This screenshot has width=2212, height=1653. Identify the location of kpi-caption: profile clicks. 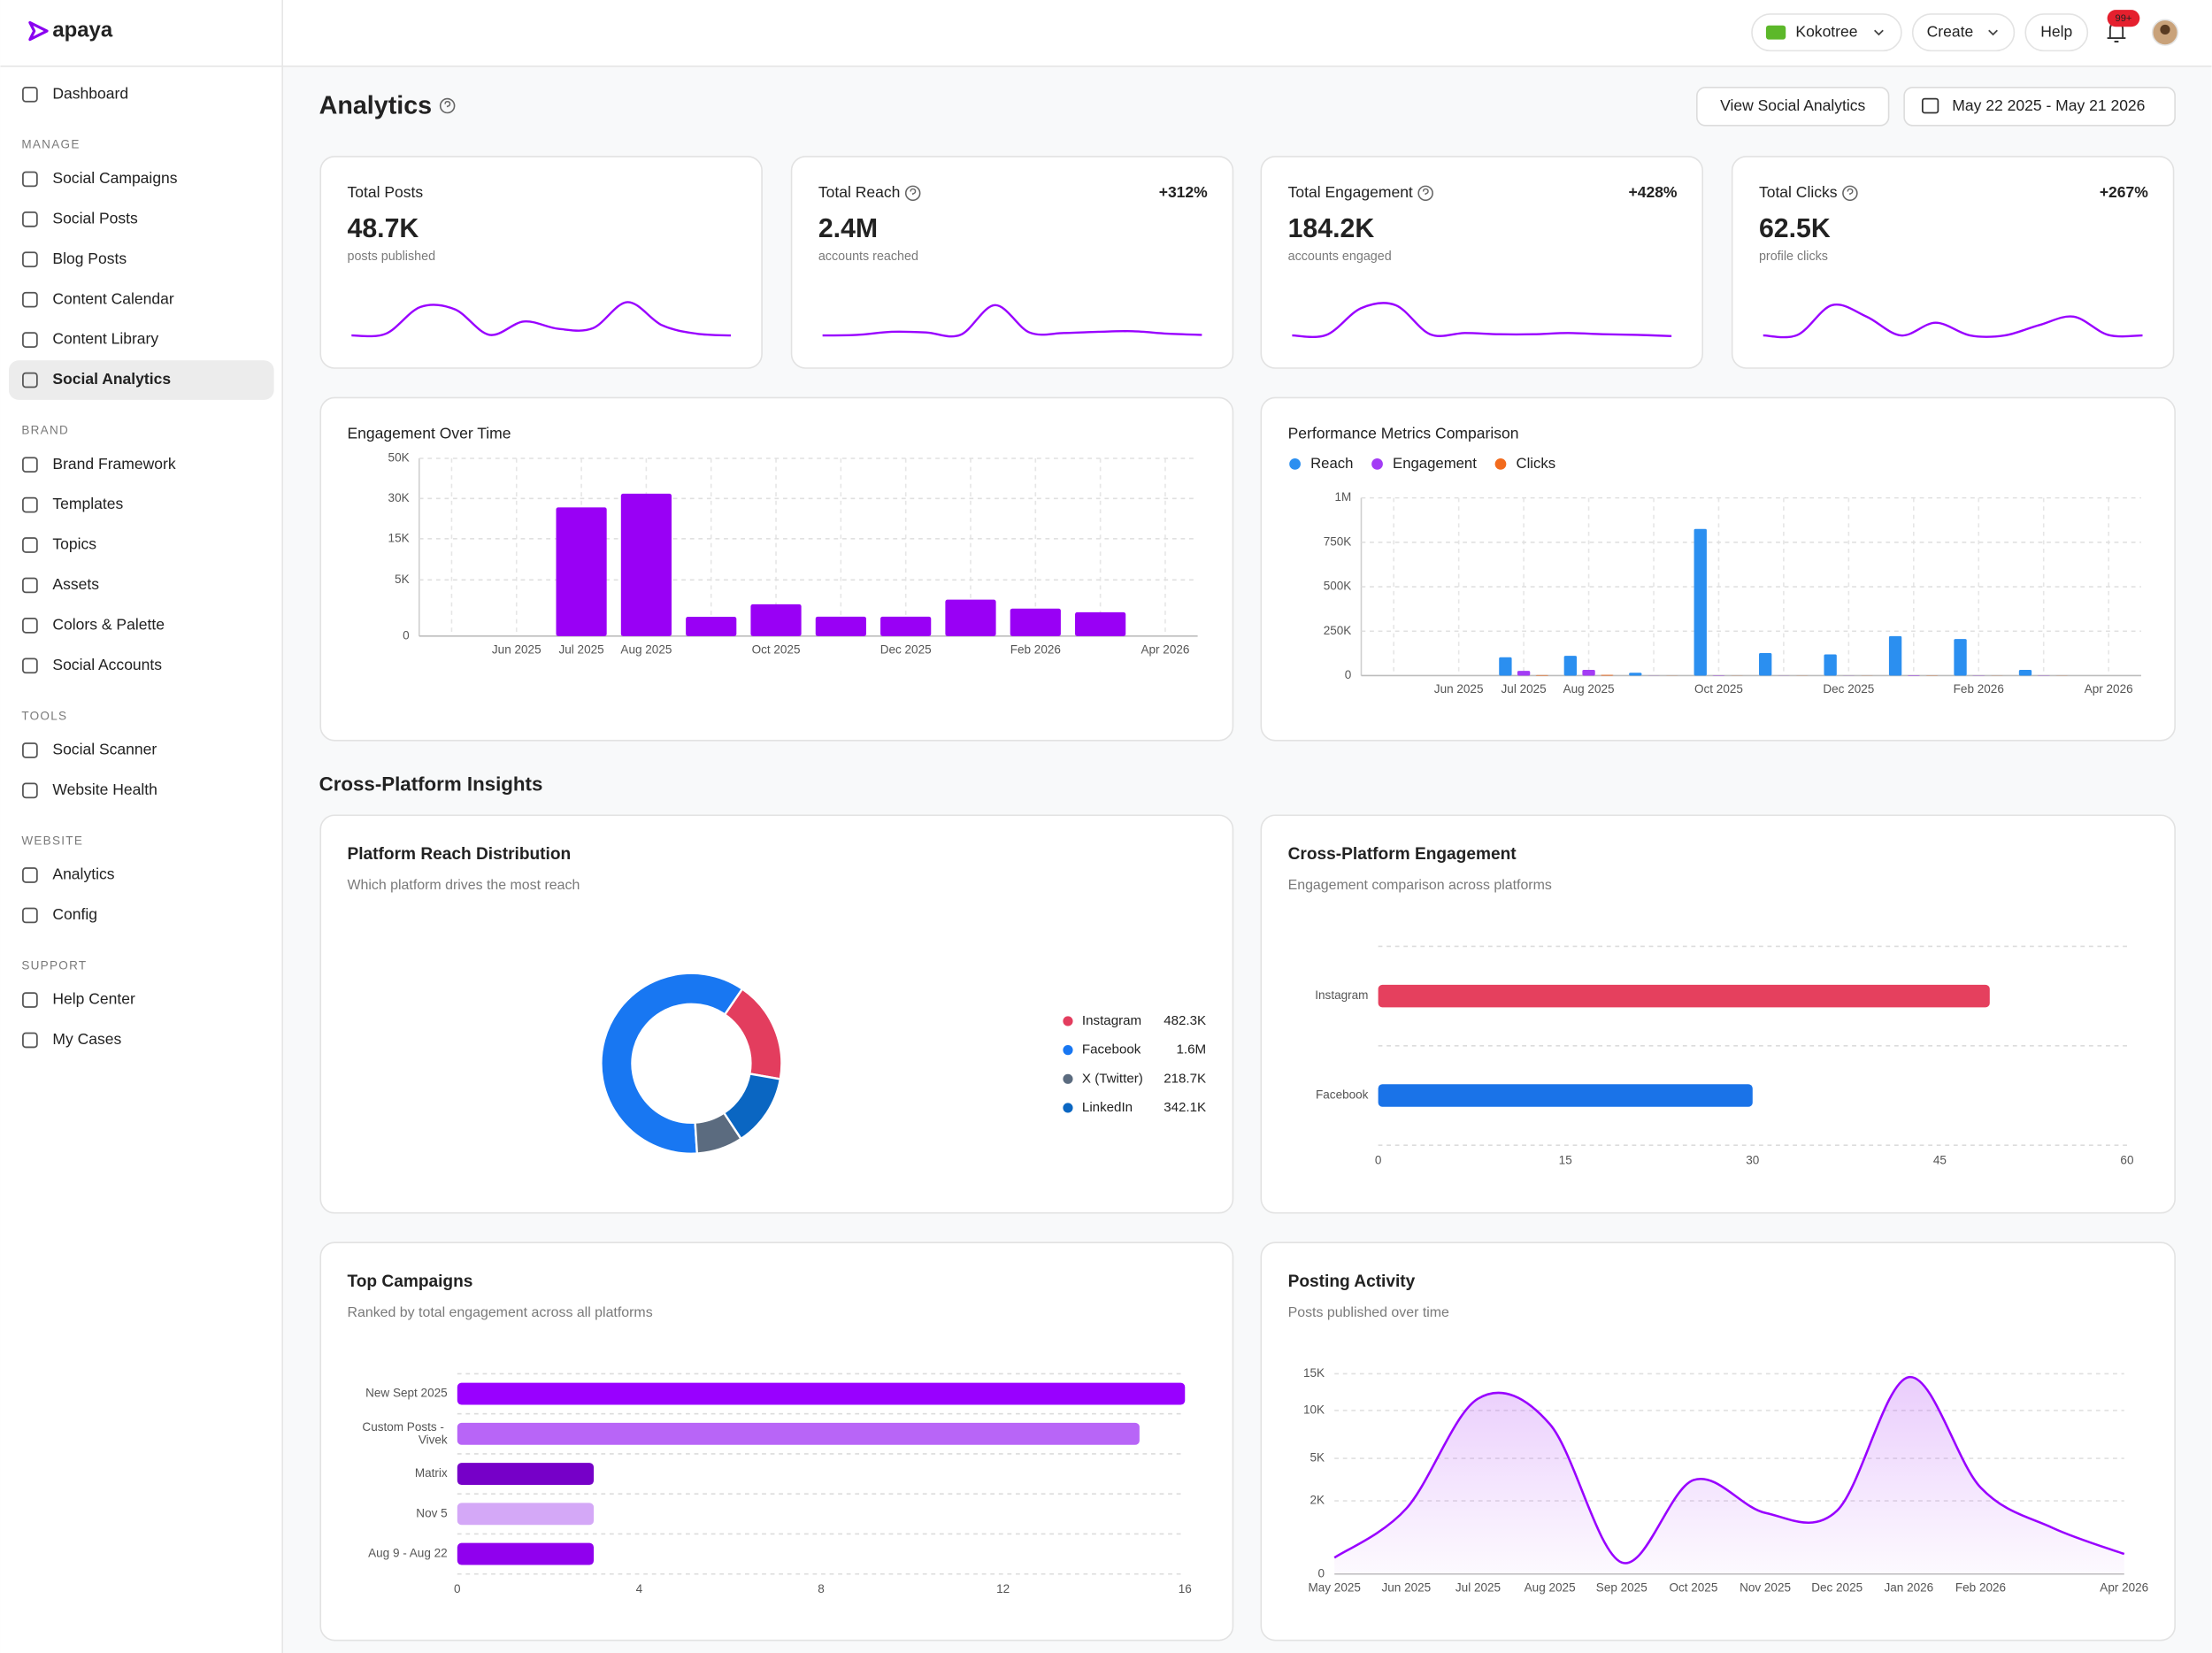
(1794, 257).